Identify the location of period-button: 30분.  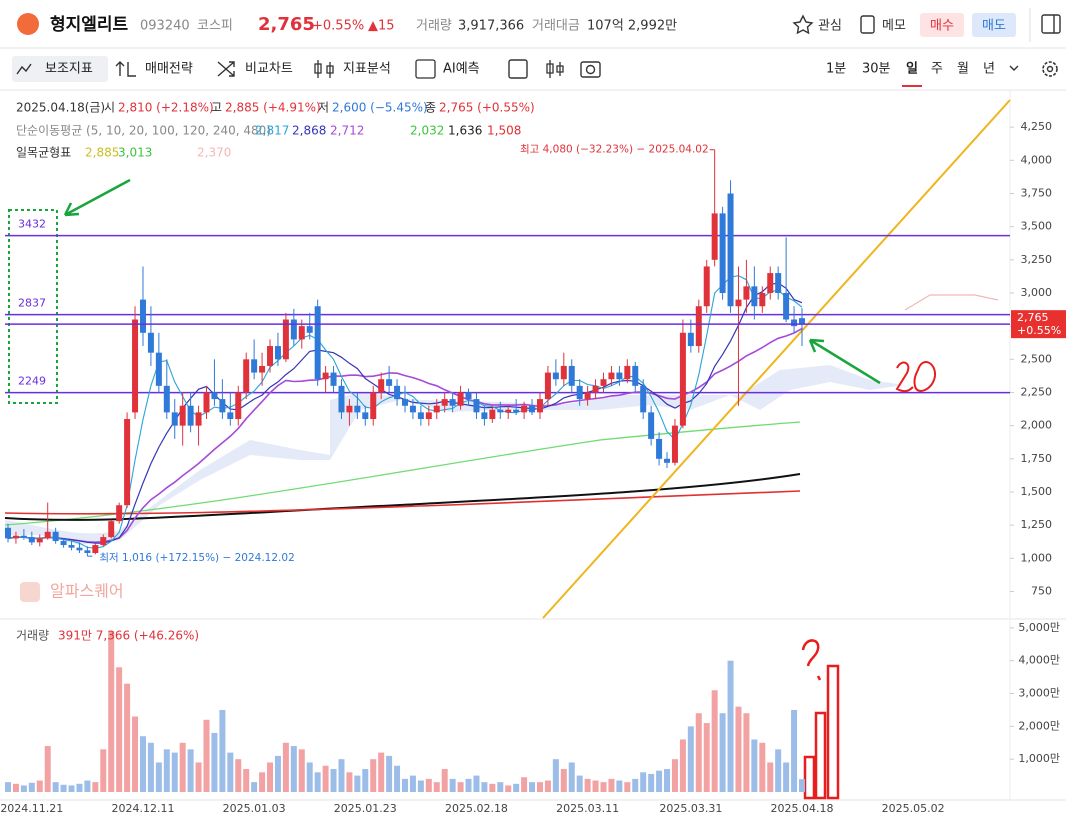
(876, 69).